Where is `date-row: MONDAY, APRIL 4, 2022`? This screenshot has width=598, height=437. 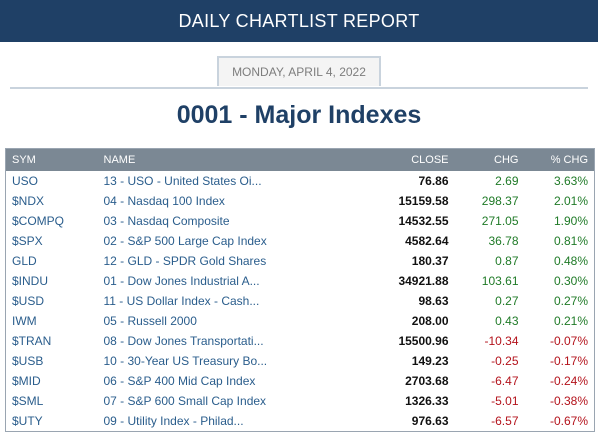
date-row: MONDAY, APRIL 4, 2022 is located at coordinates (299, 66).